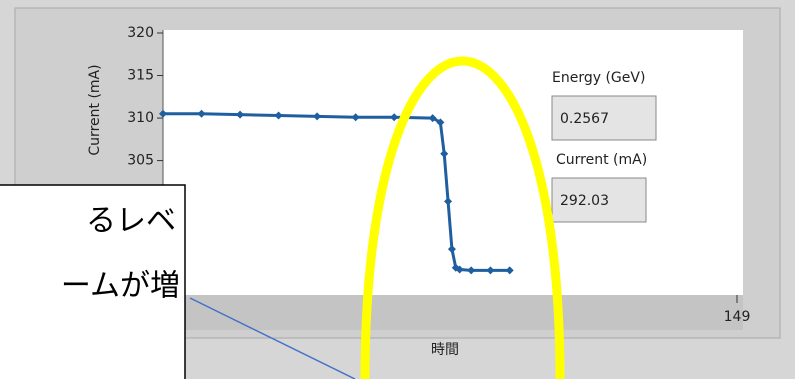 The width and height of the screenshot is (795, 379). Describe the element at coordinates (453, 312) in the screenshot. I see `x-scale-band` at that location.